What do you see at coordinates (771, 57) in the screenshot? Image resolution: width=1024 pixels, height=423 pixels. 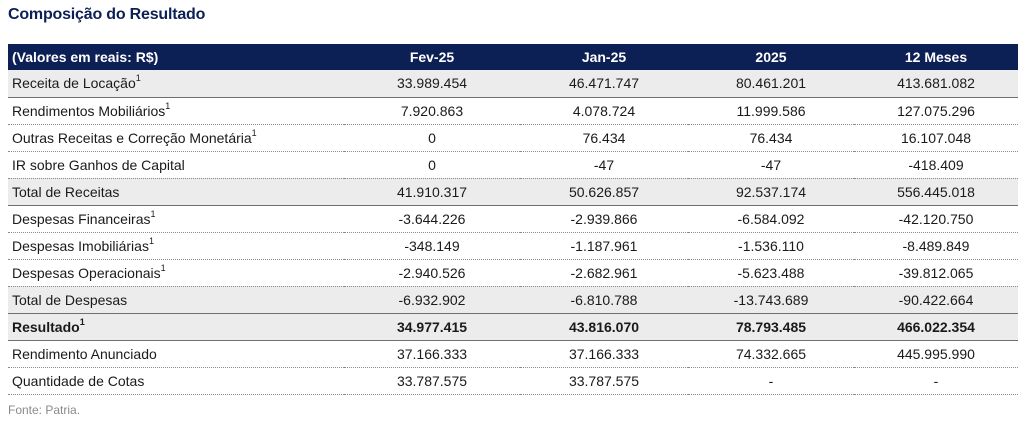 I see `header-2025: 2025` at bounding box center [771, 57].